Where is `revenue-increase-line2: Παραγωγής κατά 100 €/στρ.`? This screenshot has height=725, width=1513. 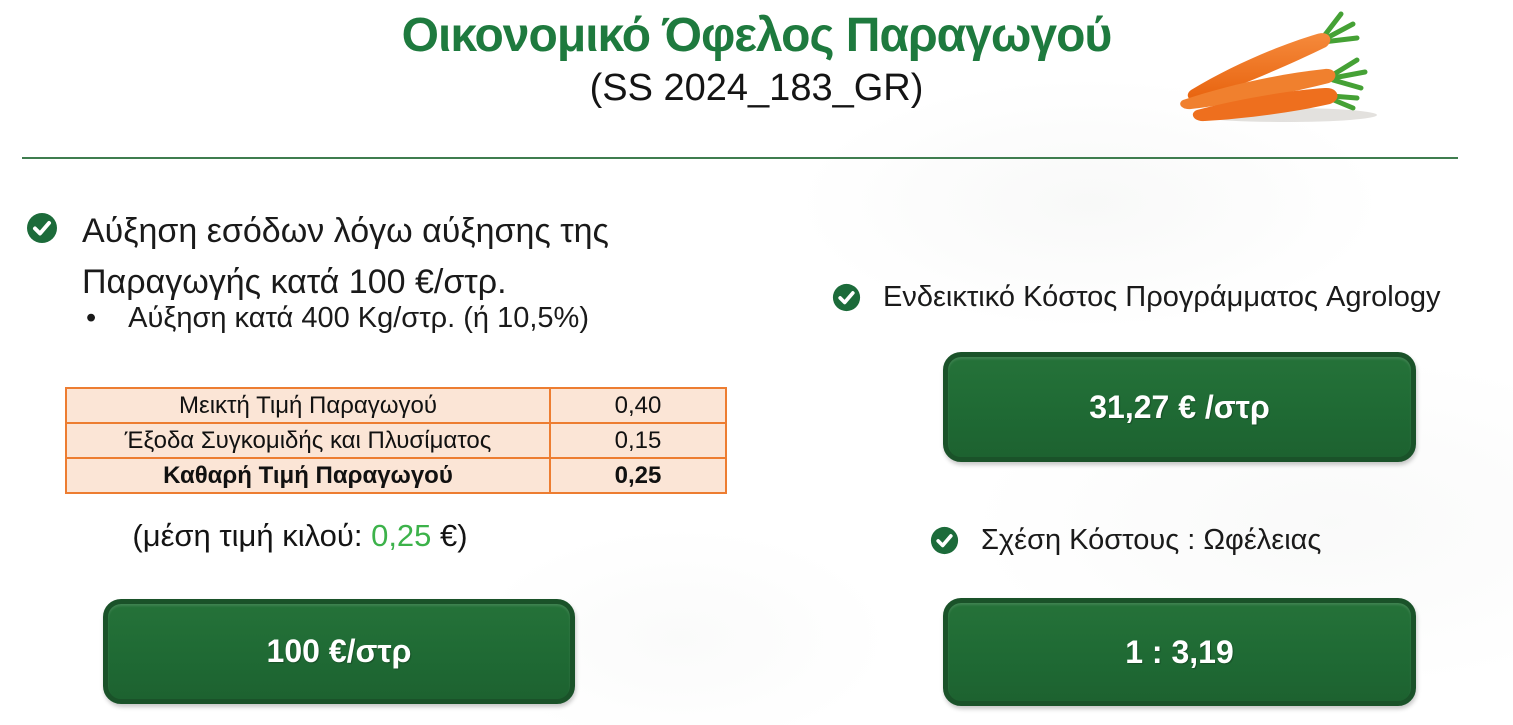 revenue-increase-line2: Παραγωγής κατά 100 €/στρ. is located at coordinates (294, 282).